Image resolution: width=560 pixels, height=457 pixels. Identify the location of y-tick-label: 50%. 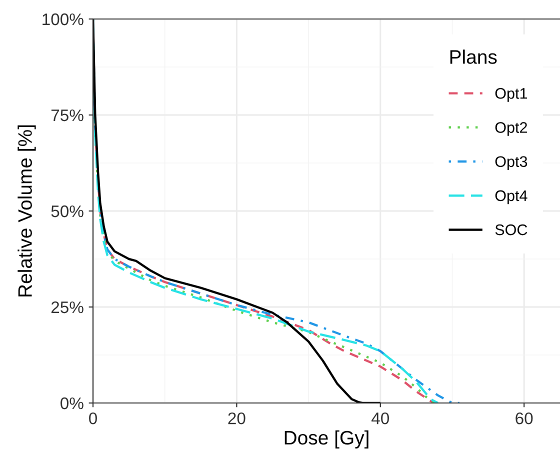
(67, 211).